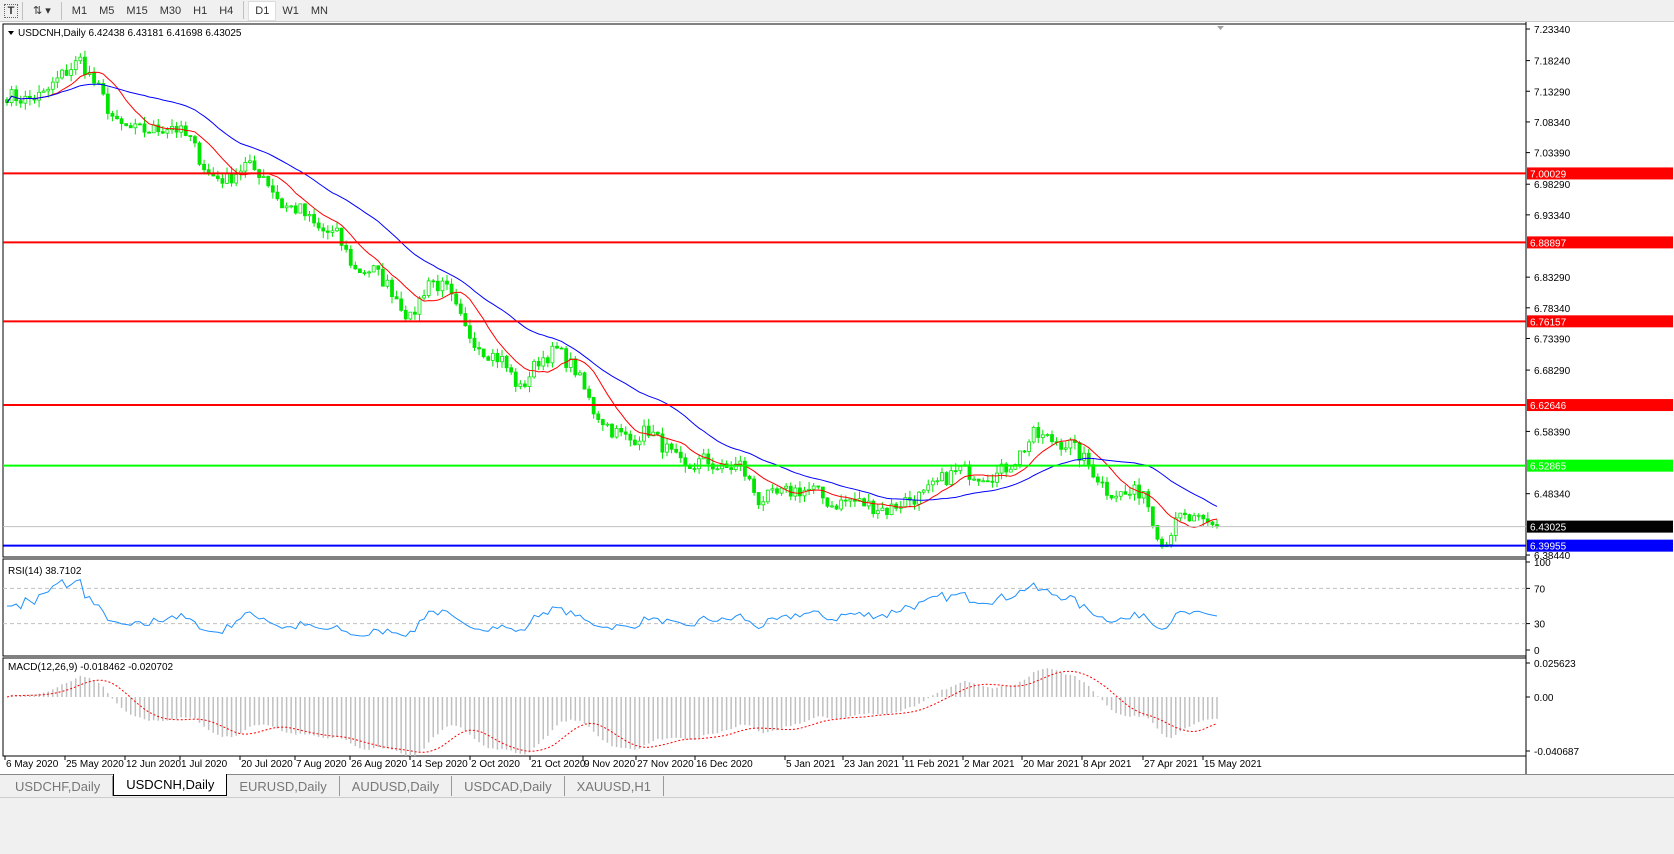 The height and width of the screenshot is (854, 1674). What do you see at coordinates (137, 10) in the screenshot?
I see `timeframe-m15: M15` at bounding box center [137, 10].